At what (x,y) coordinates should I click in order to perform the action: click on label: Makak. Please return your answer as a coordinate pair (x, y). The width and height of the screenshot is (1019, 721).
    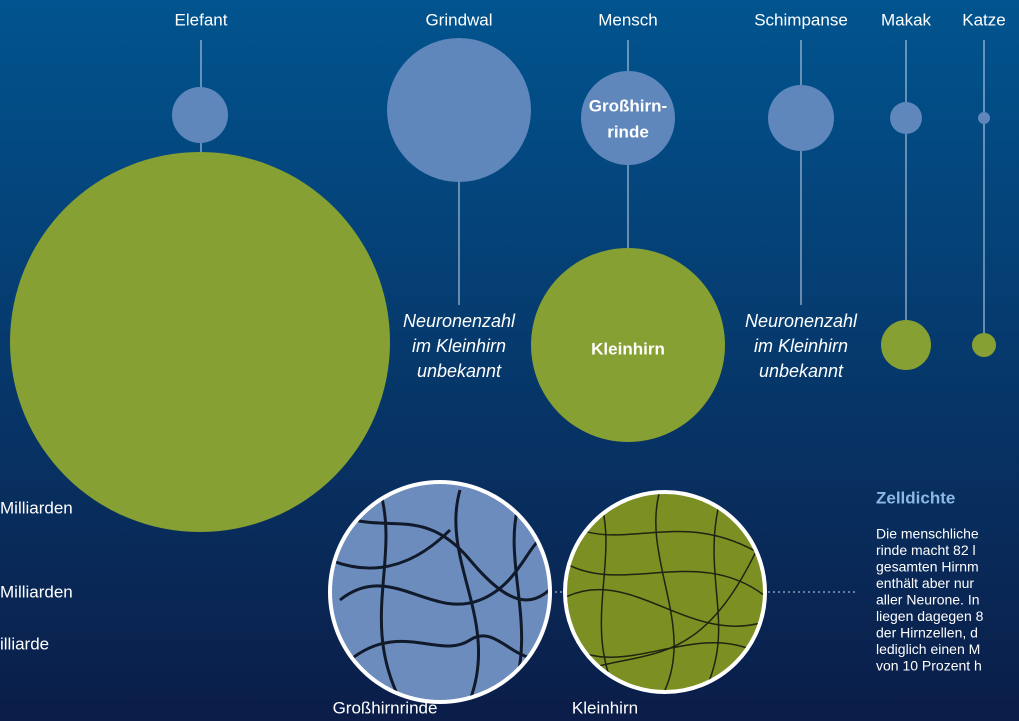
    Looking at the image, I should click on (906, 19).